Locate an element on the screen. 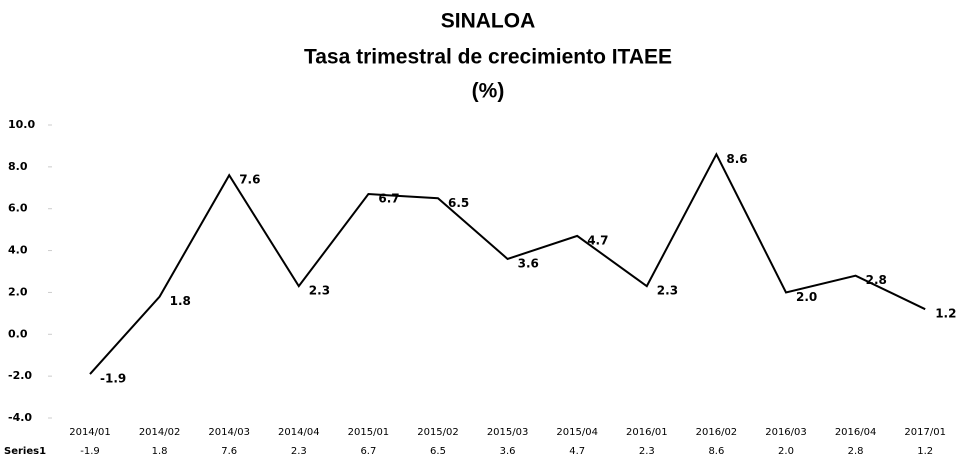 The height and width of the screenshot is (458, 959). data-label: 8.6 is located at coordinates (736, 159).